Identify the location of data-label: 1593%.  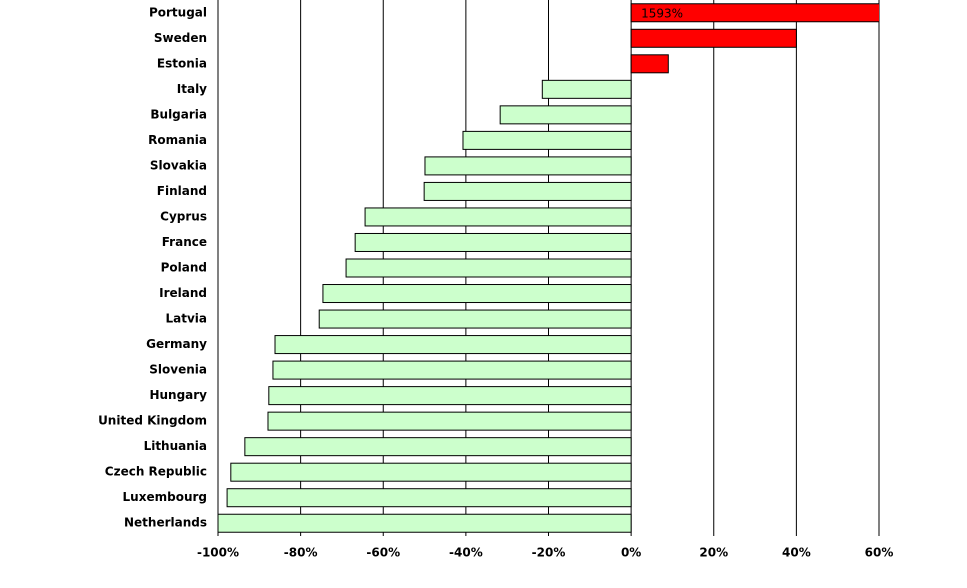
(662, 13).